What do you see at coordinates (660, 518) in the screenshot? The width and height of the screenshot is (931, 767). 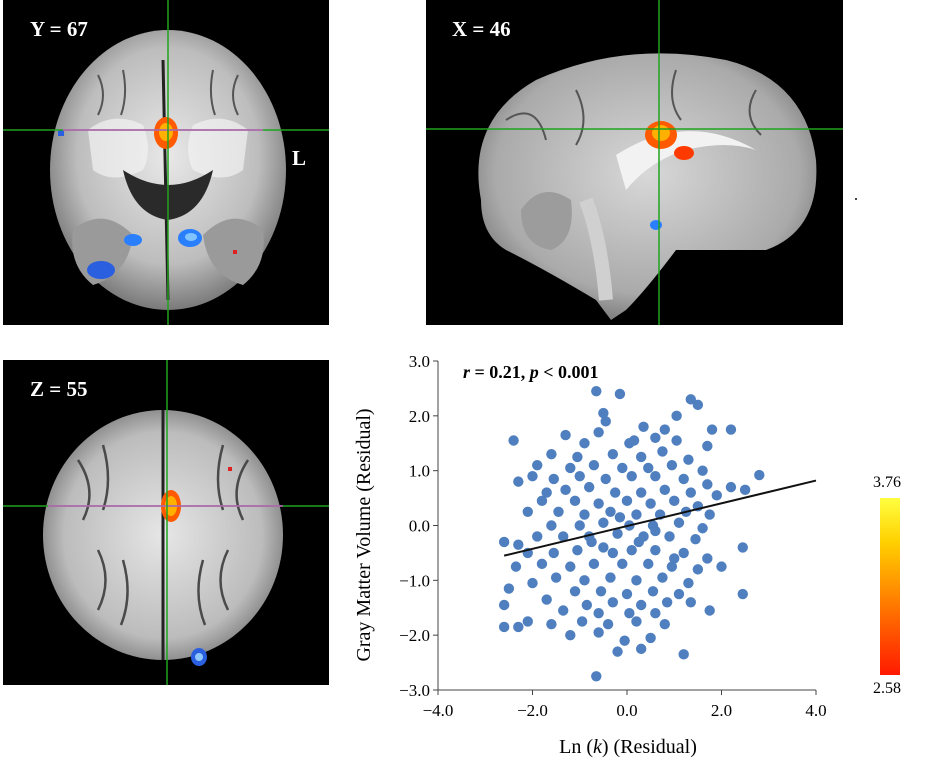 I see `regression-line` at bounding box center [660, 518].